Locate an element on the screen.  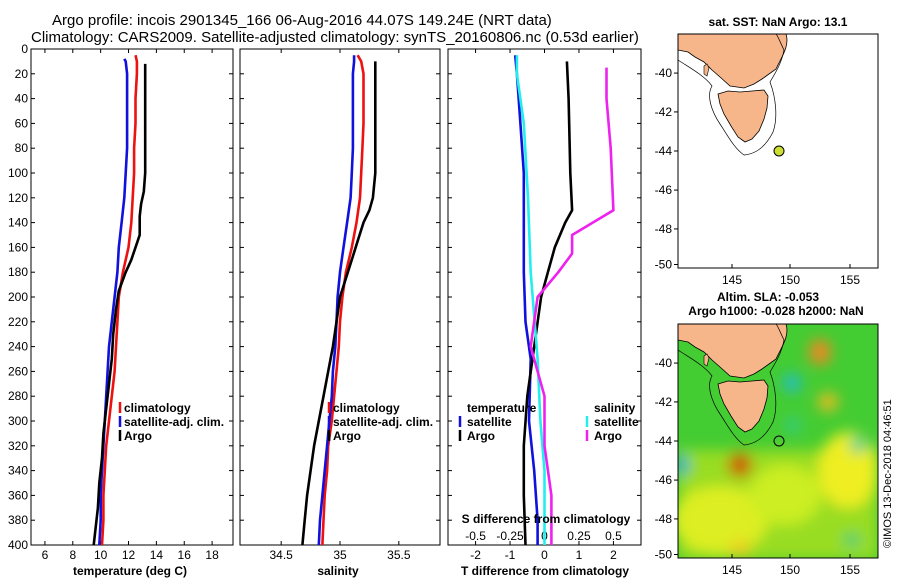
s-tick-label: 0.25 is located at coordinates (579, 536).